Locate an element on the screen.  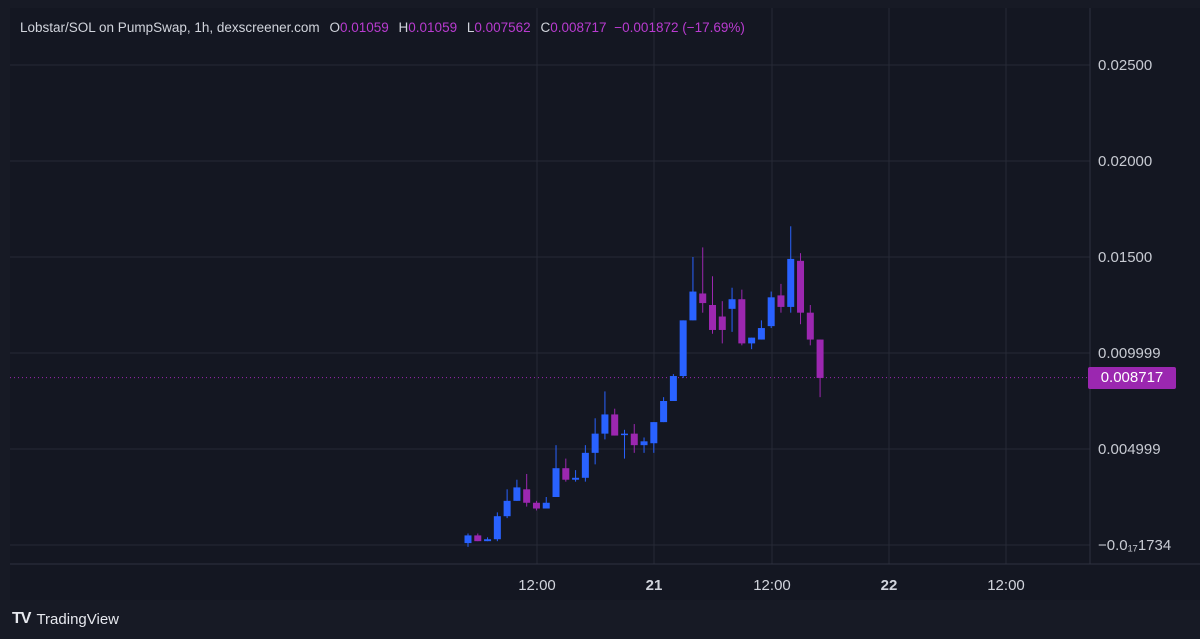
x-tick-label: 22 is located at coordinates (889, 585).